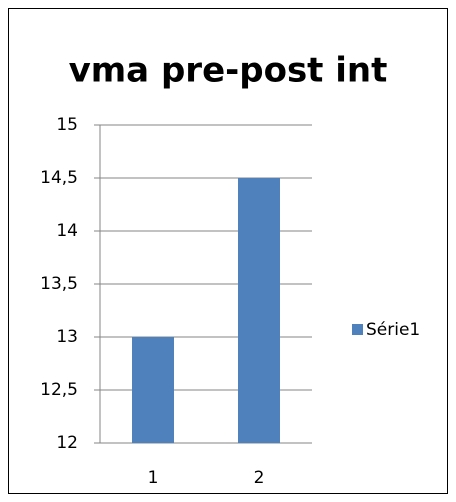 The height and width of the screenshot is (502, 456). Describe the element at coordinates (259, 478) in the screenshot. I see `x-tick-label: 2` at that location.